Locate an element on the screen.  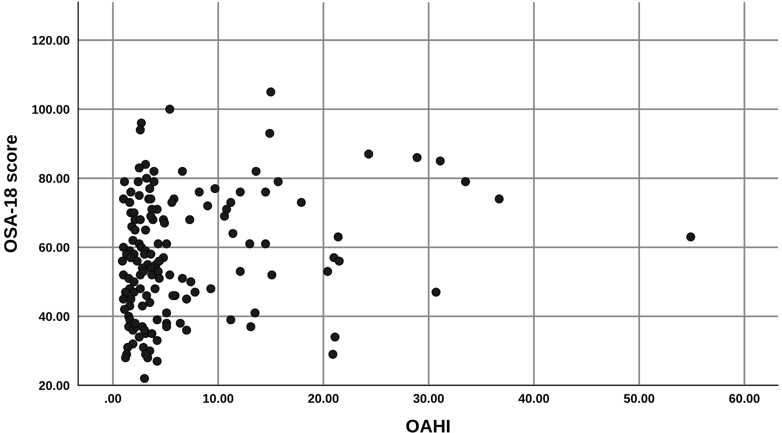
x-tick-label: 20.00 is located at coordinates (323, 398).